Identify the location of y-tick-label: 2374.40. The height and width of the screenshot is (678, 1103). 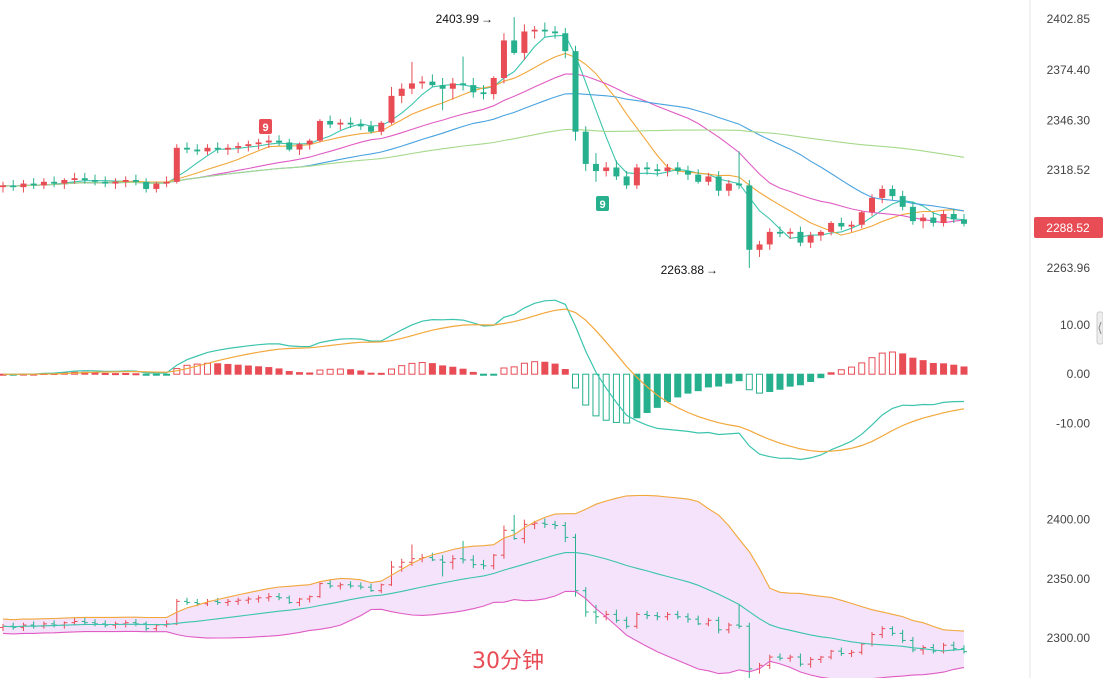
(1069, 70).